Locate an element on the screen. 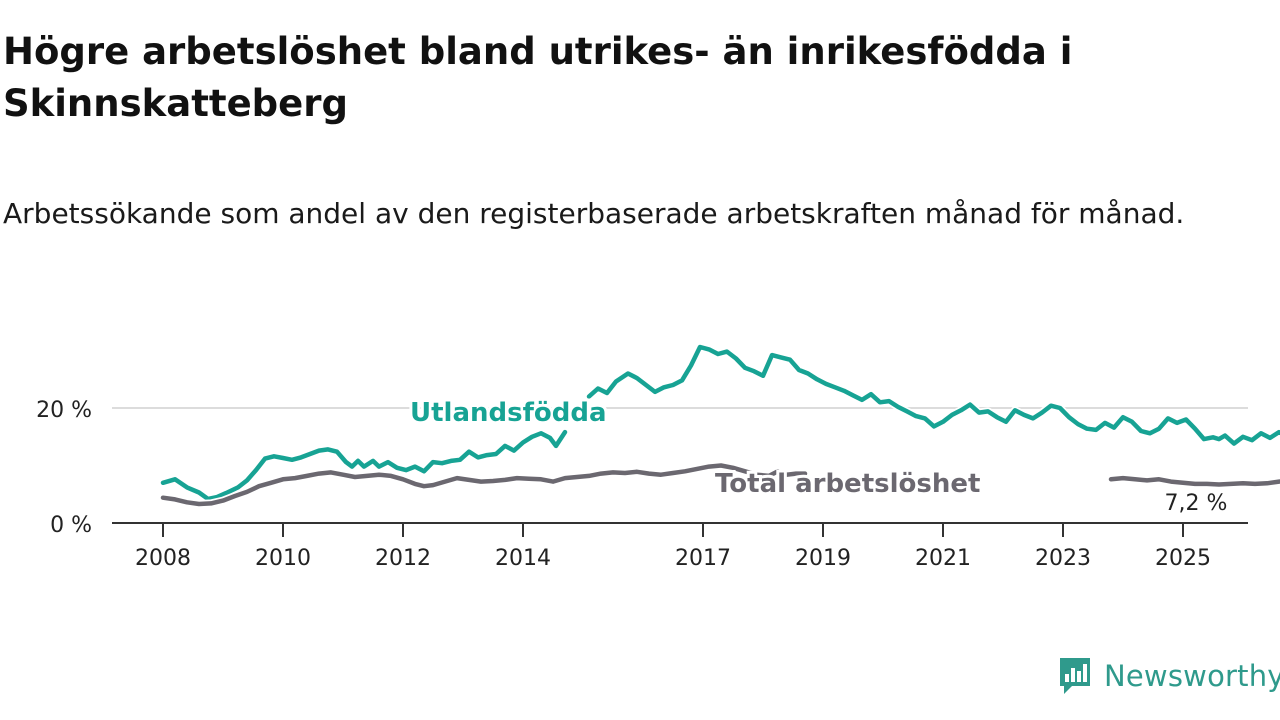 The height and width of the screenshot is (720, 1280). x-tick-label: 2023 is located at coordinates (1063, 558).